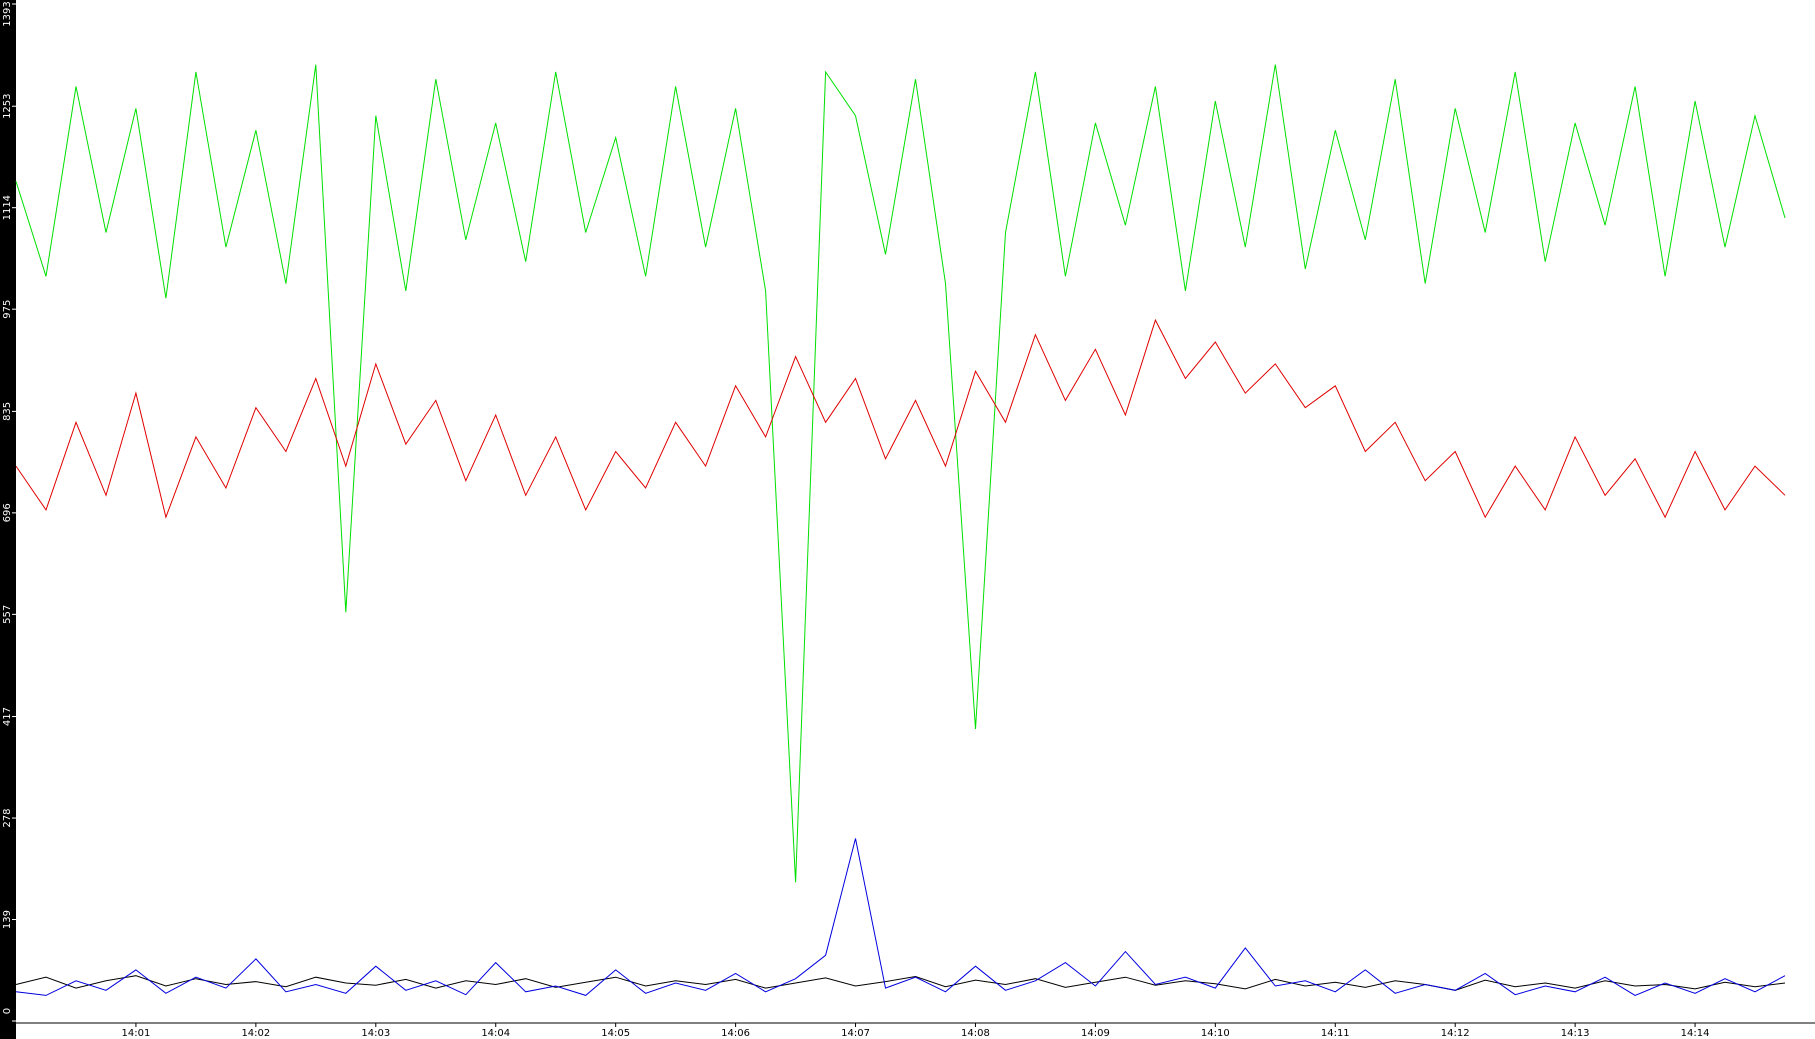 The image size is (1815, 1039). Describe the element at coordinates (7, 512) in the screenshot. I see `y-tick-label: 696` at that location.